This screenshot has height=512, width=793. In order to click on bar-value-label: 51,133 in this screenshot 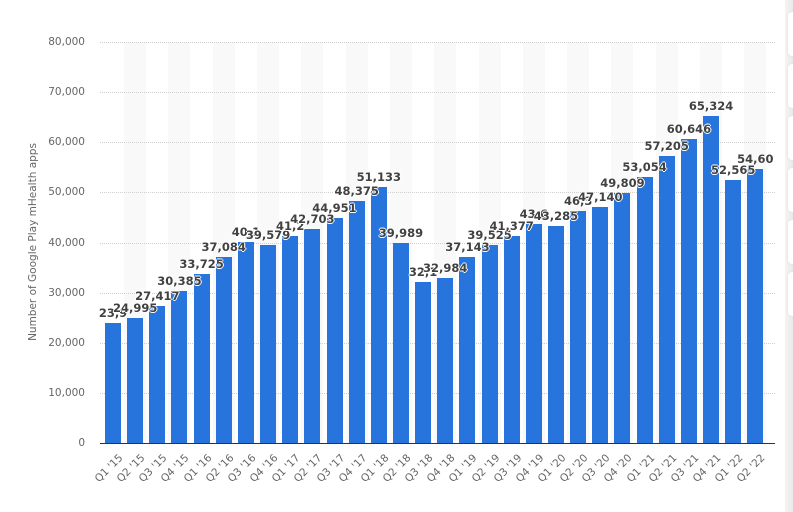, I will do `click(378, 176)`.